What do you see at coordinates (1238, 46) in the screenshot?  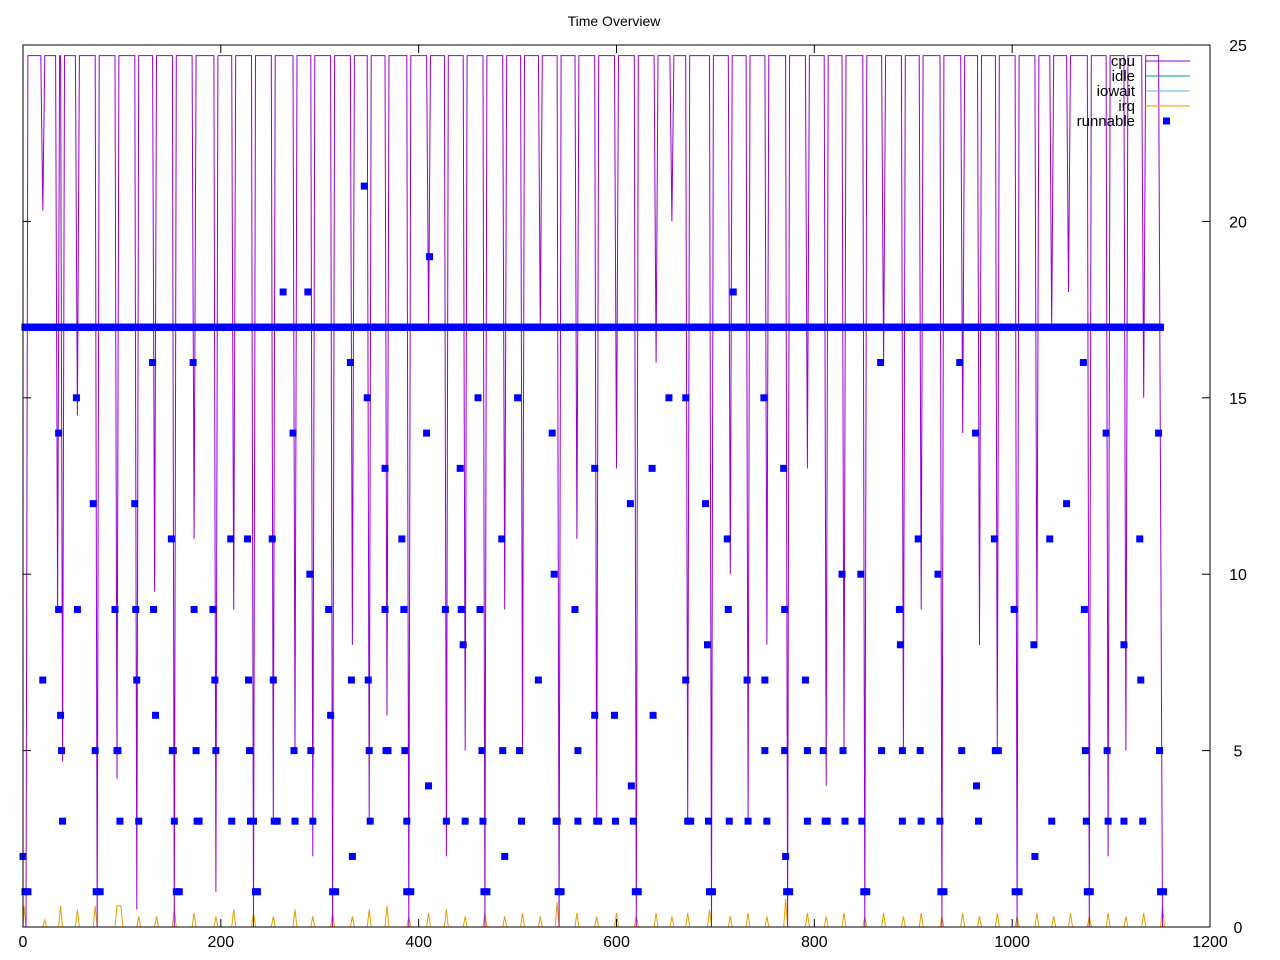 I see `y-tick-label: 25` at bounding box center [1238, 46].